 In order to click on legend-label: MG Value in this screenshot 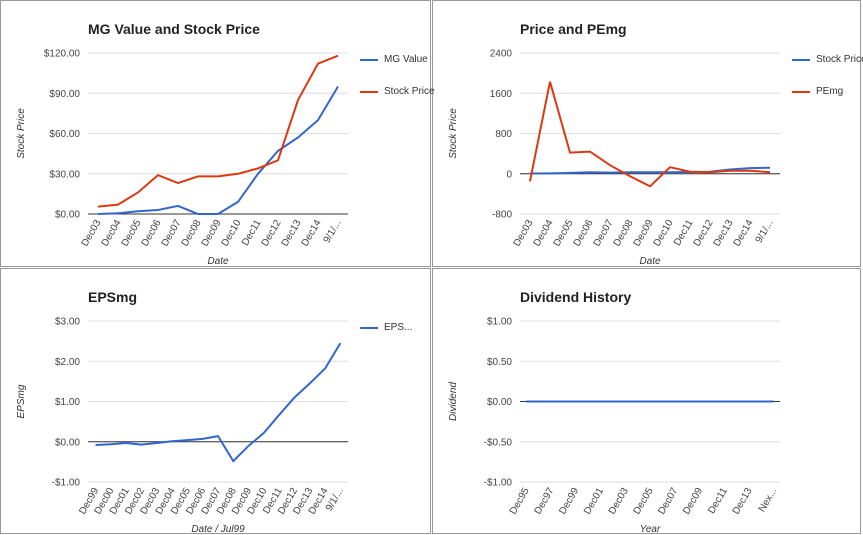, I will do `click(406, 59)`.